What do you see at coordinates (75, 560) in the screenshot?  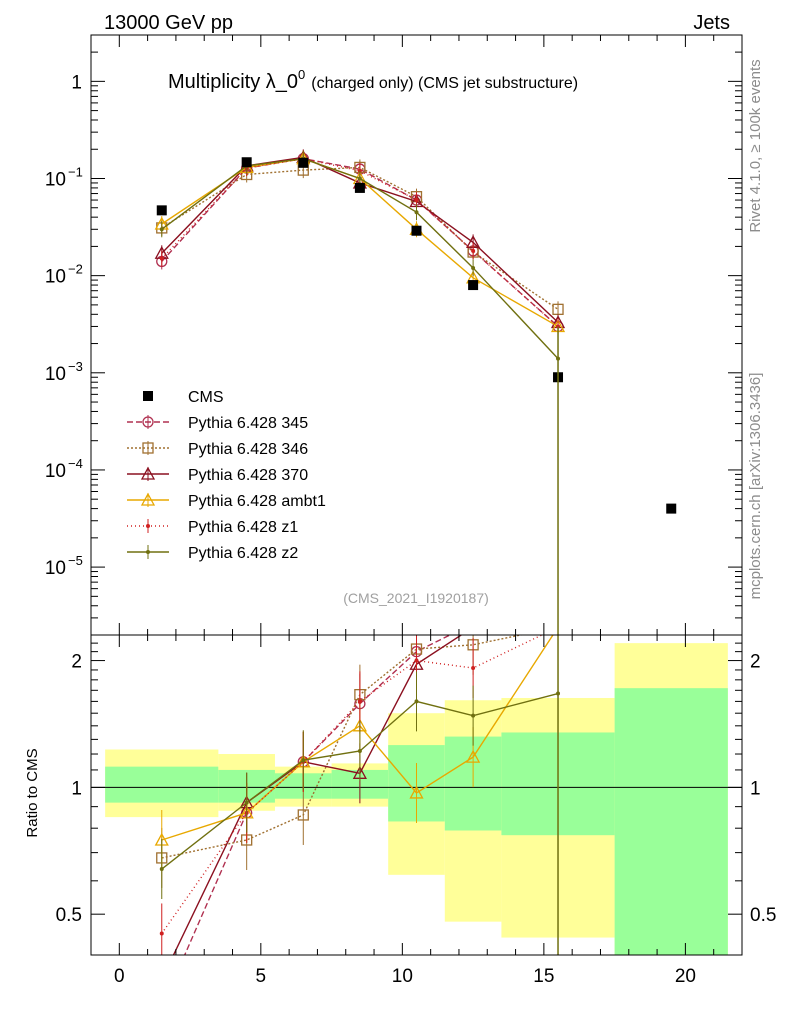 I see `y-tick-exponent: −5` at bounding box center [75, 560].